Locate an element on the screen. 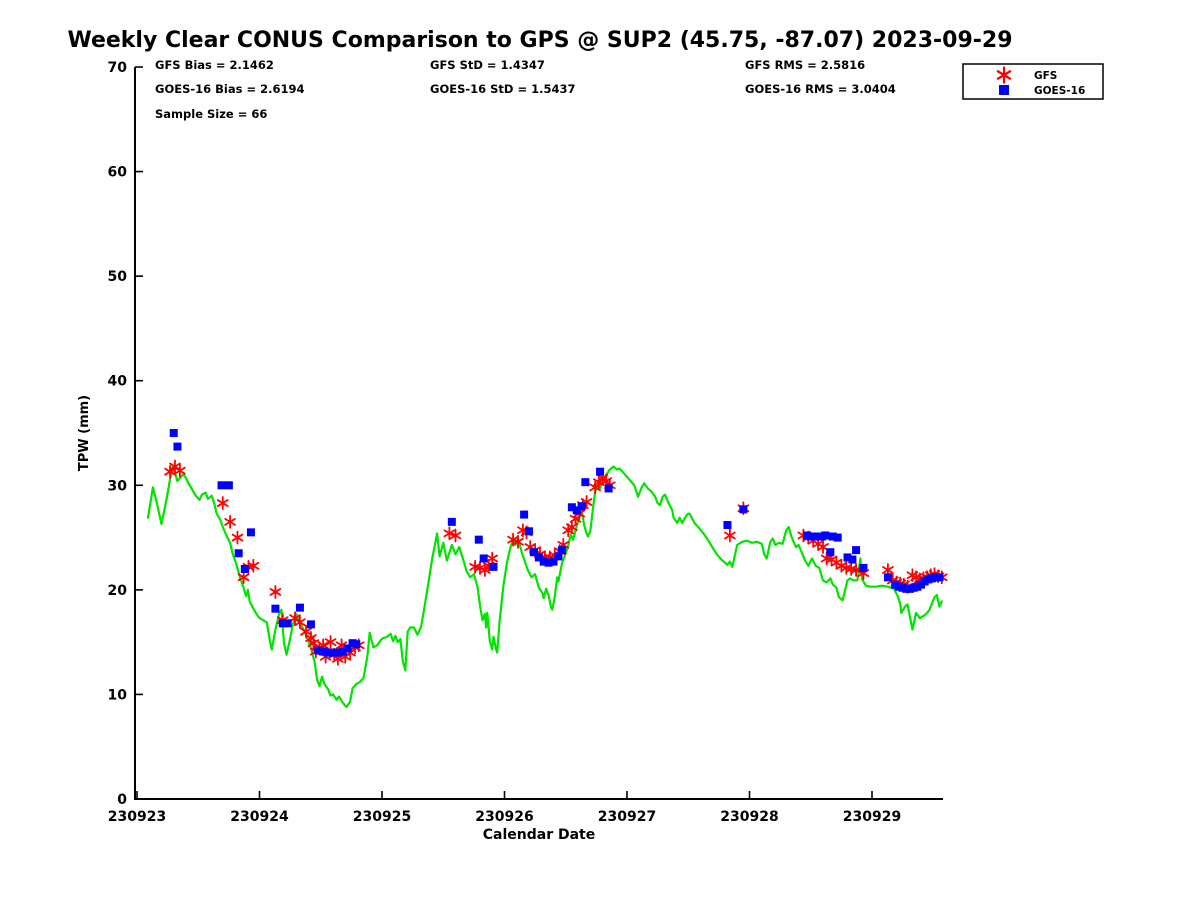 The image size is (1200, 900). y-tick-label: 60 is located at coordinates (118, 173).